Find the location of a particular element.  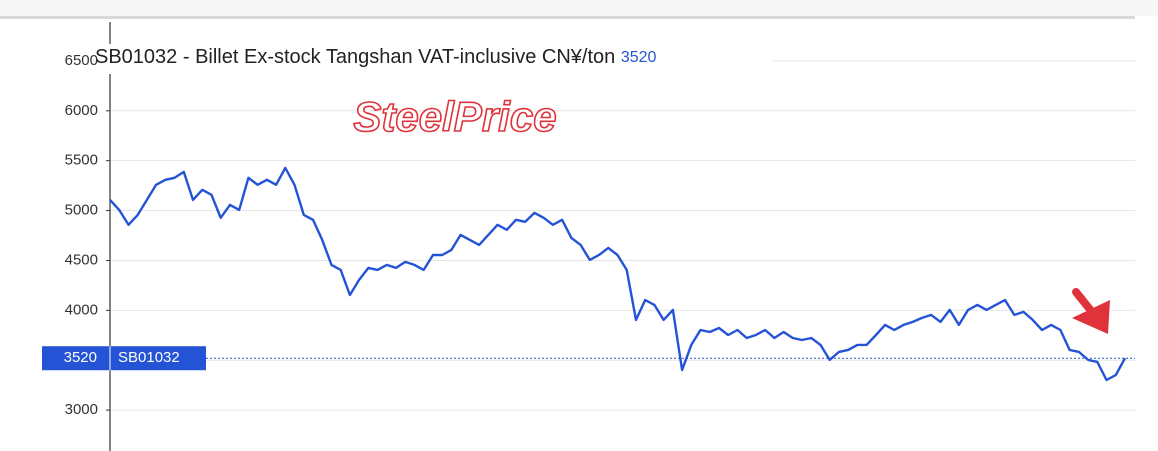

title-bg is located at coordinates (432, 59).